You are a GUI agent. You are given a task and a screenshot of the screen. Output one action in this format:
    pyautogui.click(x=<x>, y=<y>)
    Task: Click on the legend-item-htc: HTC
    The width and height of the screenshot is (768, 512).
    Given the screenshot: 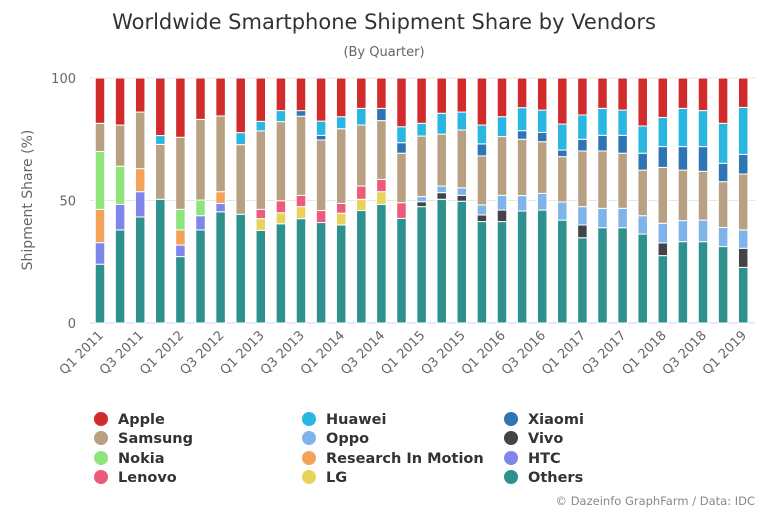 What is the action you would take?
    pyautogui.click(x=532, y=459)
    